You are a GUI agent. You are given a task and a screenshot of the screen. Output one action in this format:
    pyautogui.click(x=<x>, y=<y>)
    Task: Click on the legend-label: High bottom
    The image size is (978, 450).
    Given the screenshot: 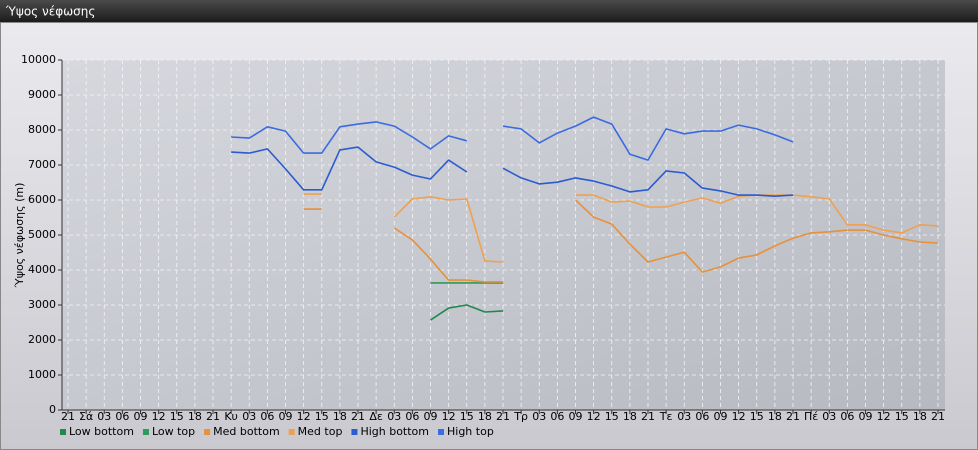 What is the action you would take?
    pyautogui.click(x=394, y=431)
    